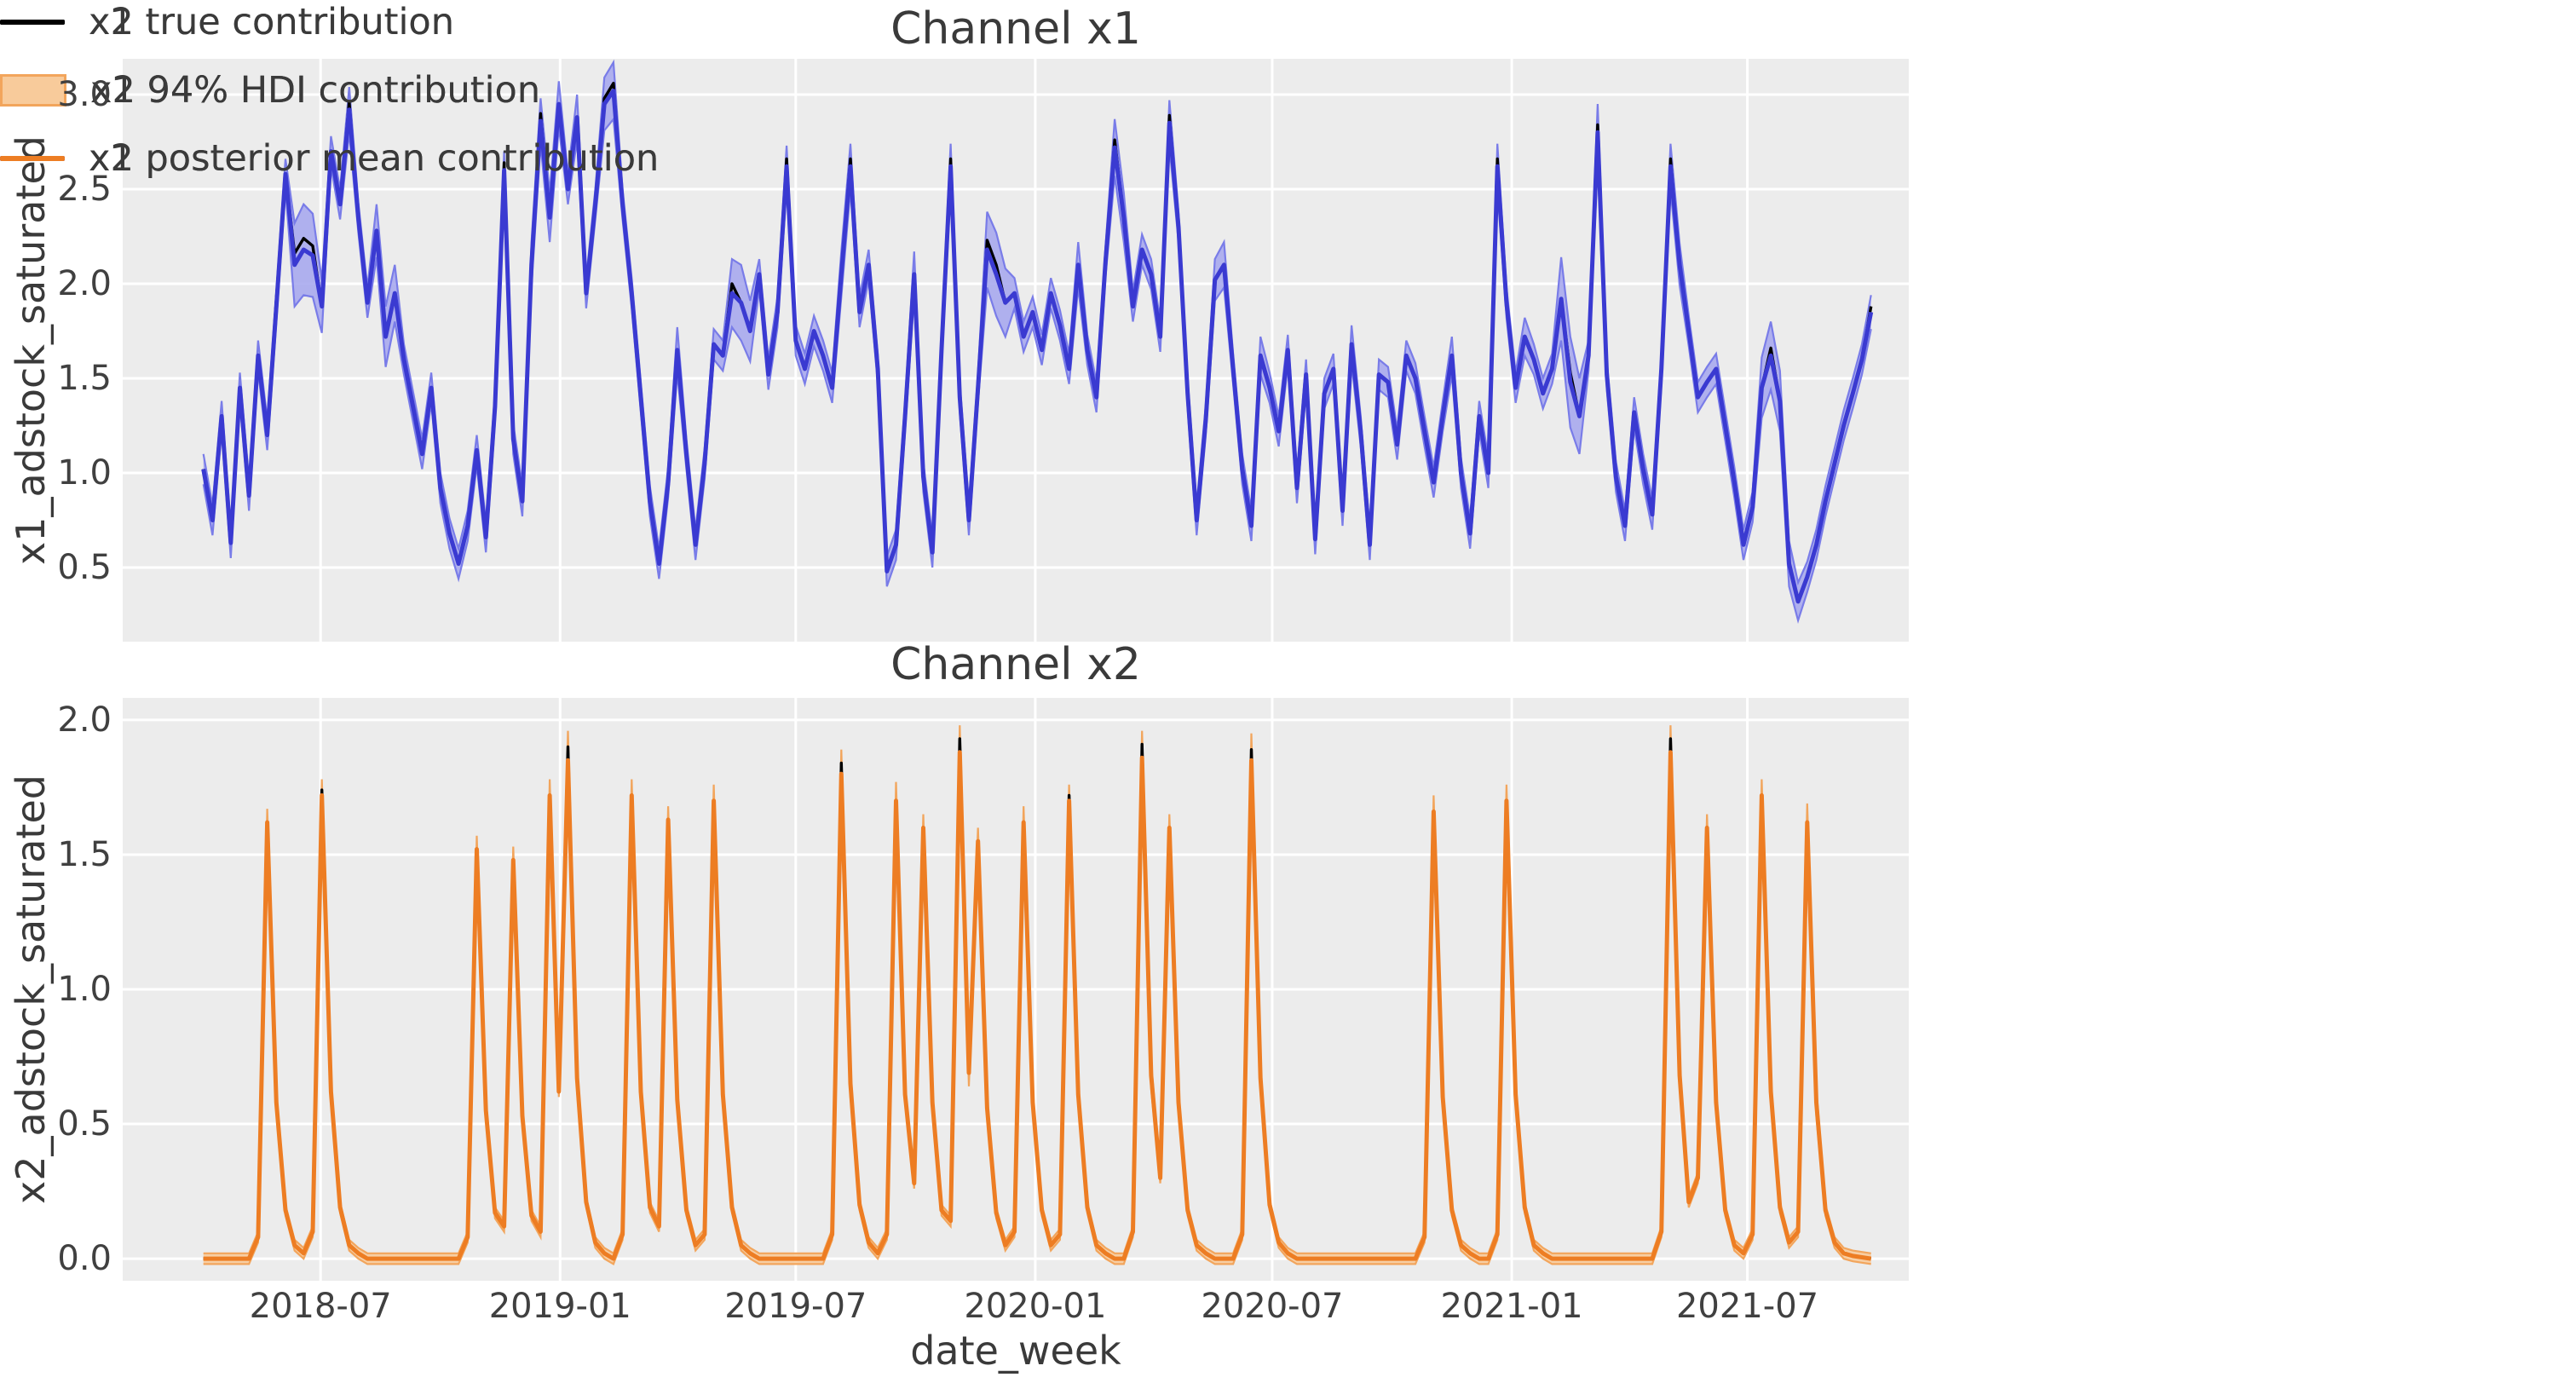  I want to click on legend-item-x2-true: x2 true contribution, so click(329, 22).